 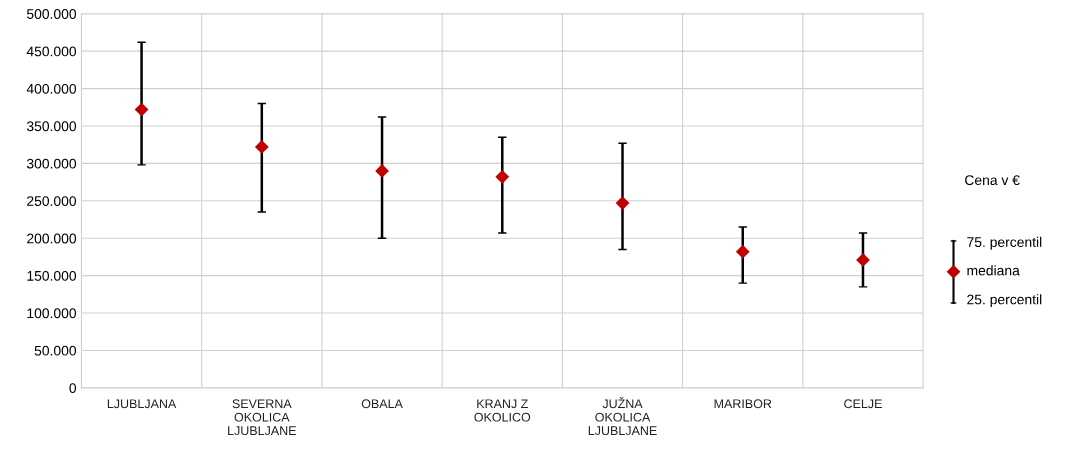 What do you see at coordinates (743, 404) in the screenshot?
I see `x-tick-label: MARIBOR` at bounding box center [743, 404].